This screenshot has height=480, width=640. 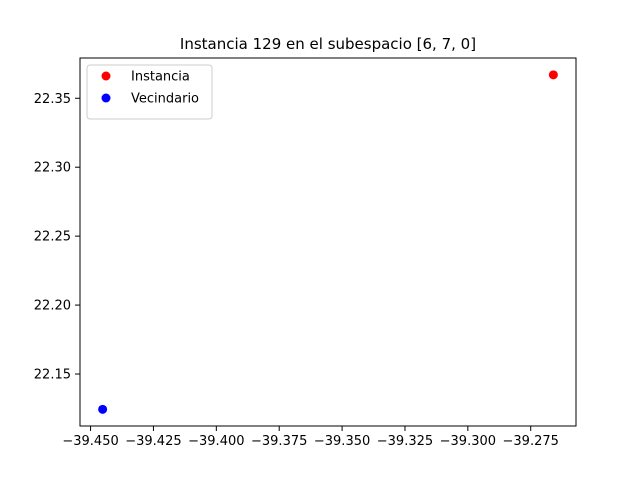 What do you see at coordinates (52, 375) in the screenshot?
I see `y-tick-label: 22.15` at bounding box center [52, 375].